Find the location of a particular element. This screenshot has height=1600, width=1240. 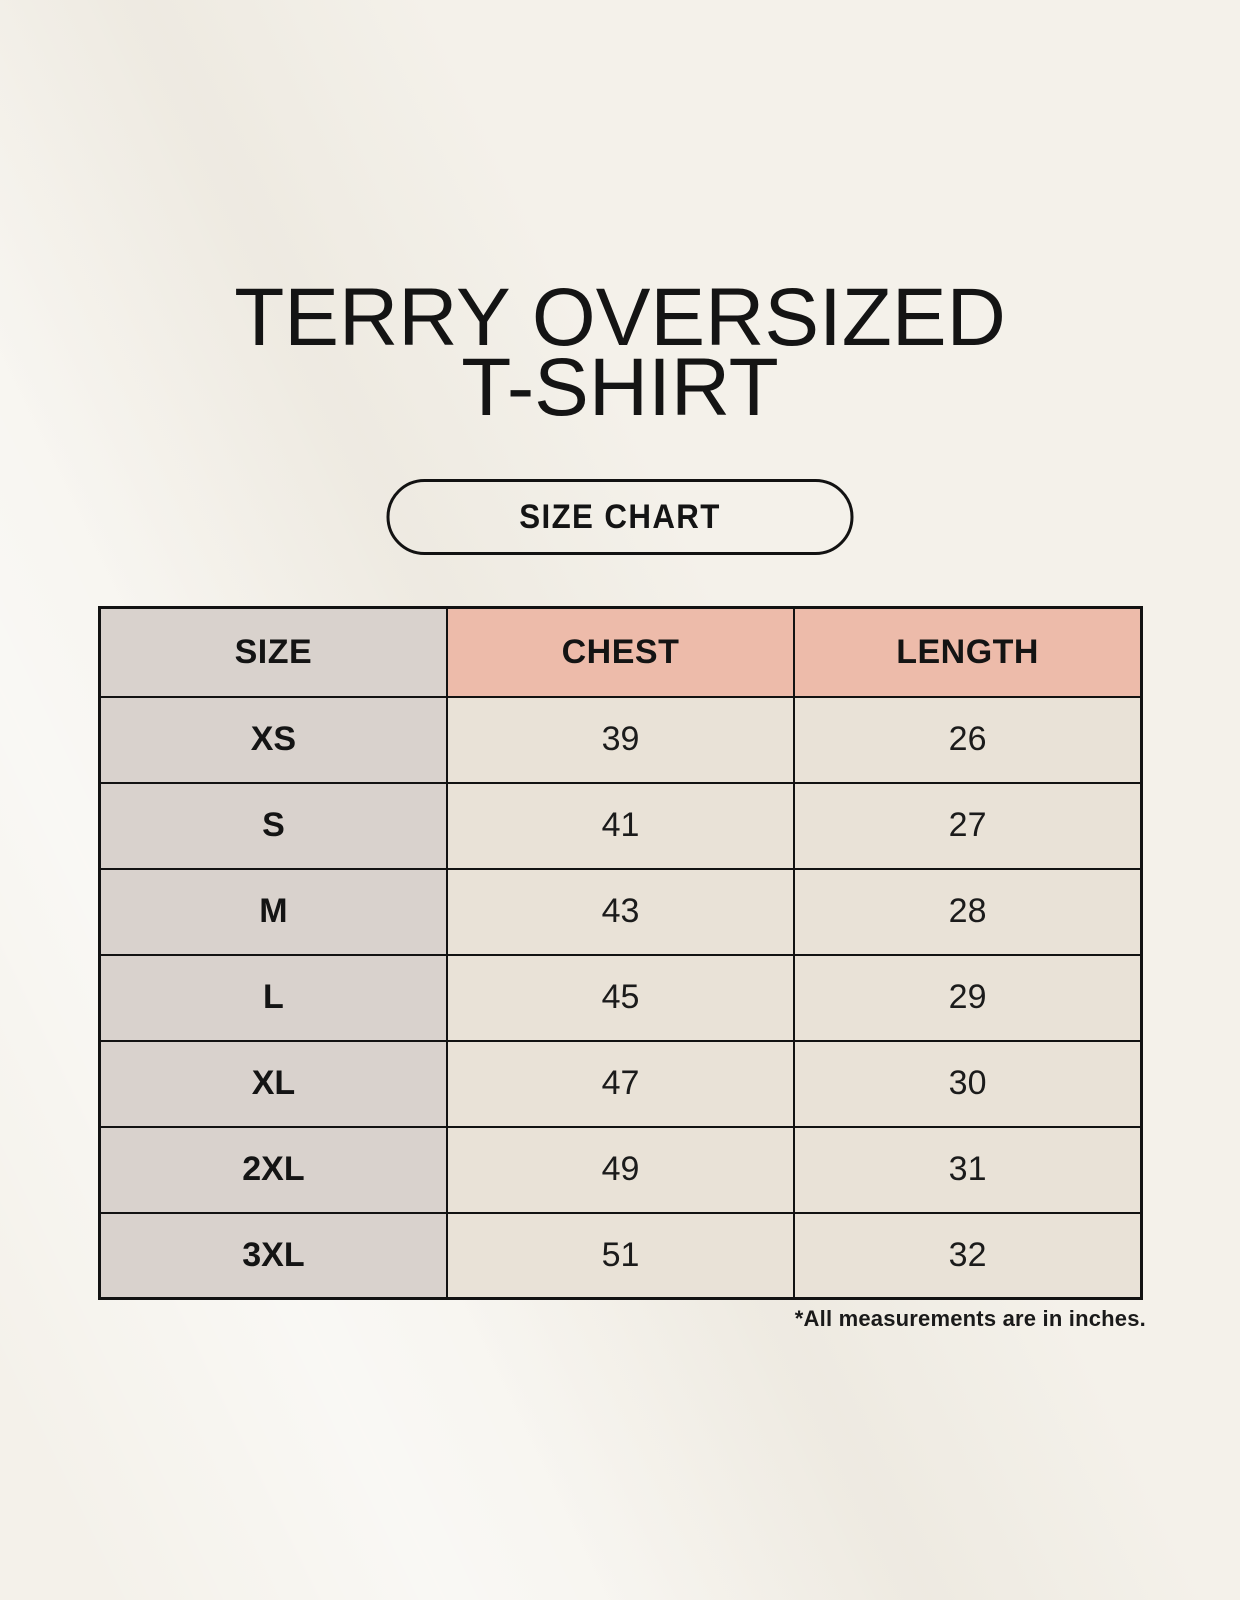

chest-cell: 43 is located at coordinates (620, 911).